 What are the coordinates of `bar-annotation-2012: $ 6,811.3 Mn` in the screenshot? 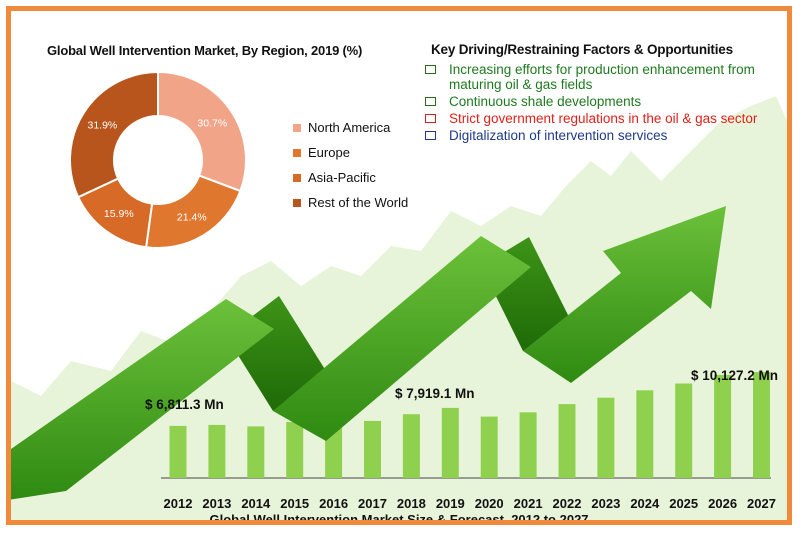 It's located at (184, 404).